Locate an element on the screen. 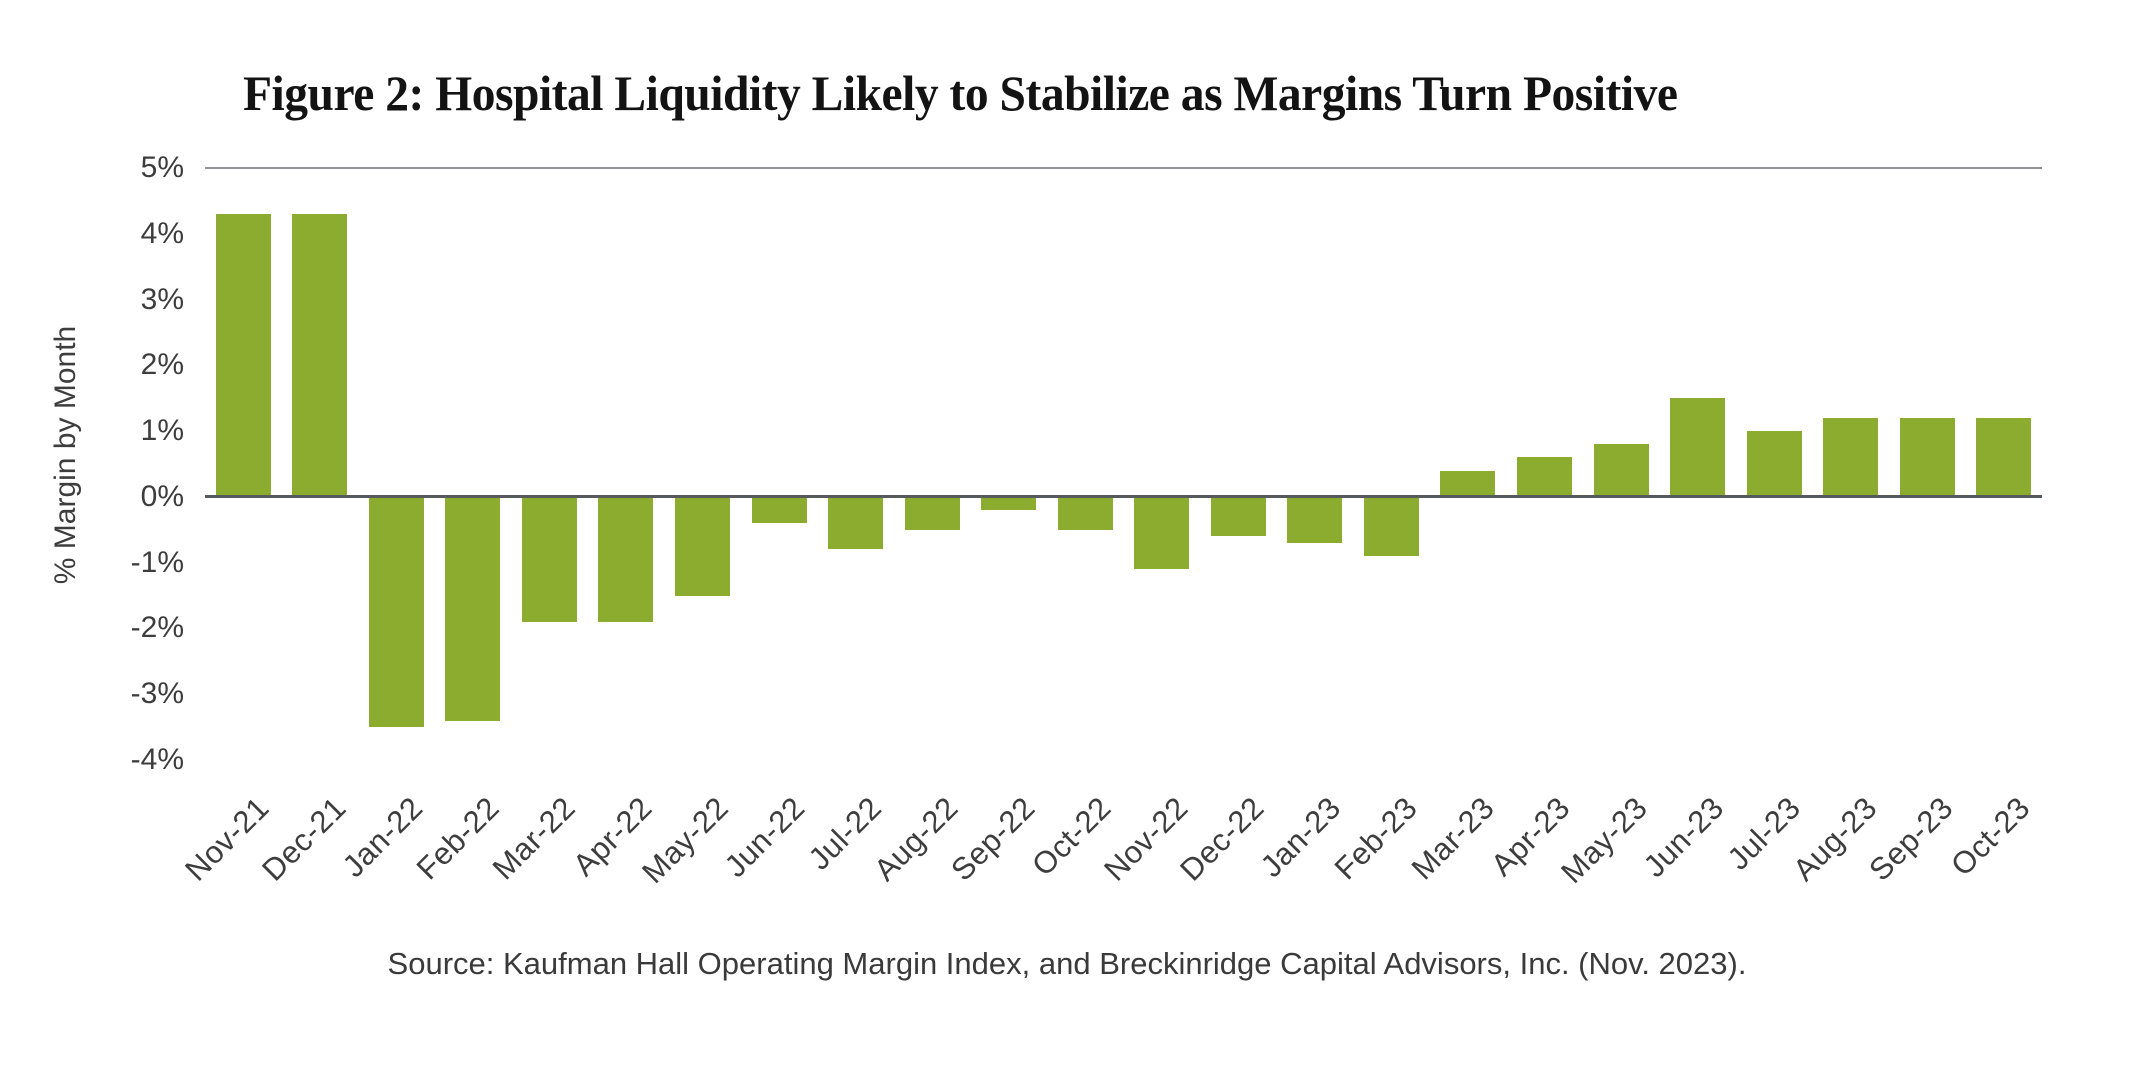 The image size is (2134, 1067). x-tick-label-sep-23: Sep-23 is located at coordinates (1911, 839).